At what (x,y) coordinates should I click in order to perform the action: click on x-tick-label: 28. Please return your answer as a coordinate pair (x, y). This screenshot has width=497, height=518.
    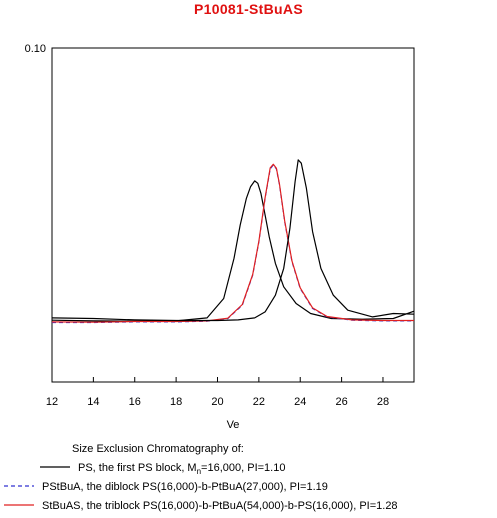
    Looking at the image, I should click on (383, 402).